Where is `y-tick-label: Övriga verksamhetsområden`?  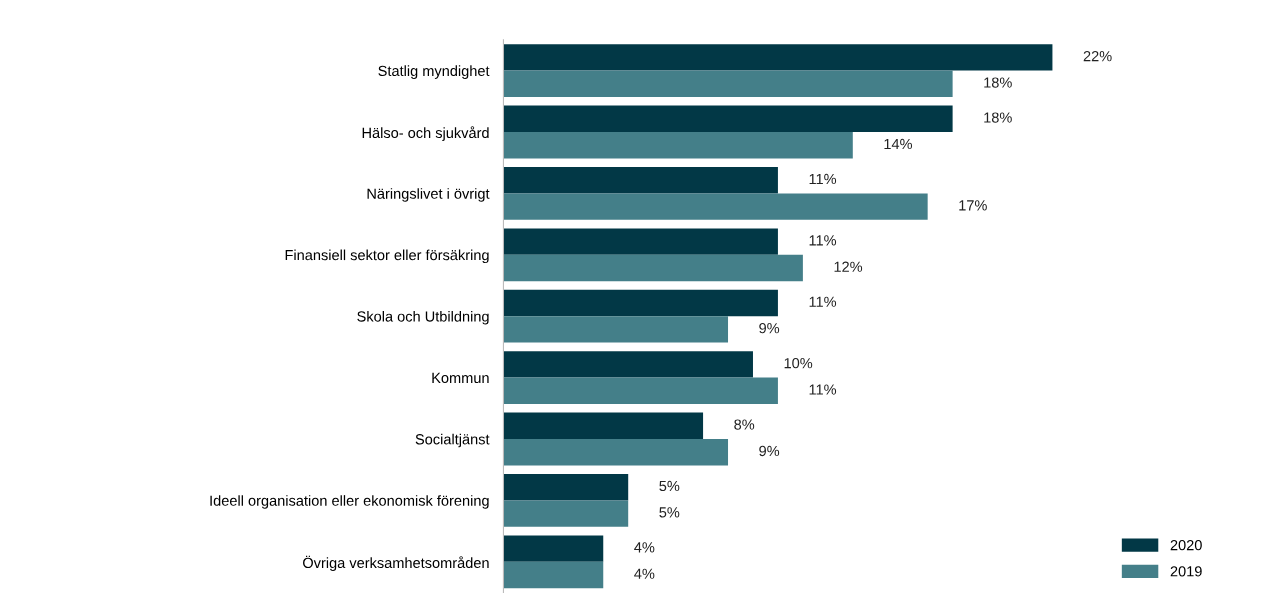 y-tick-label: Övriga verksamhetsområden is located at coordinates (396, 563).